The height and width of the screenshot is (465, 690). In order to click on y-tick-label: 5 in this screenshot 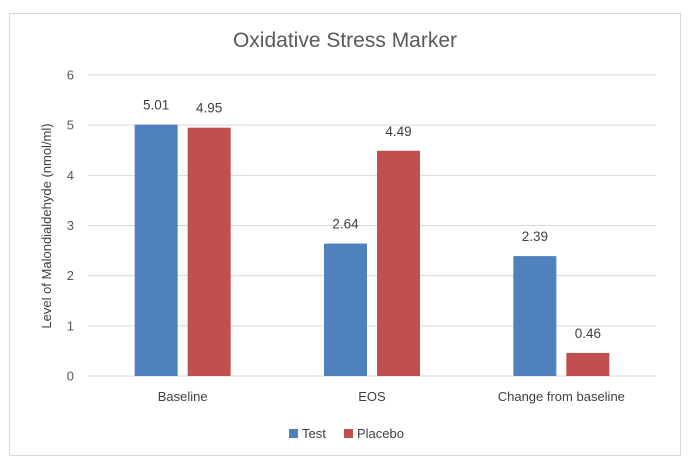, I will do `click(70, 125)`.